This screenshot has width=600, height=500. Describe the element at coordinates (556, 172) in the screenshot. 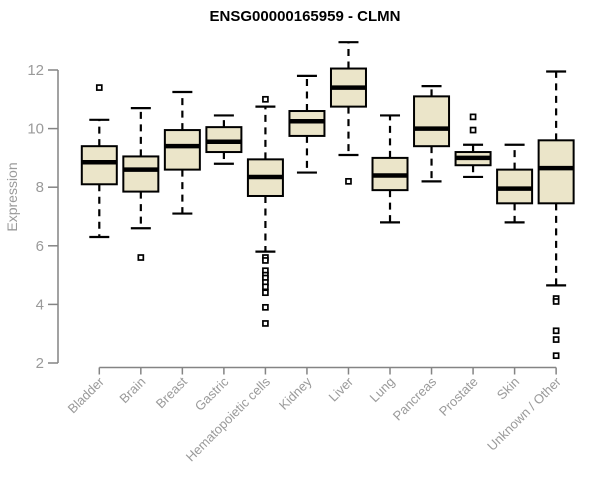

I see `box-unknown-other` at that location.